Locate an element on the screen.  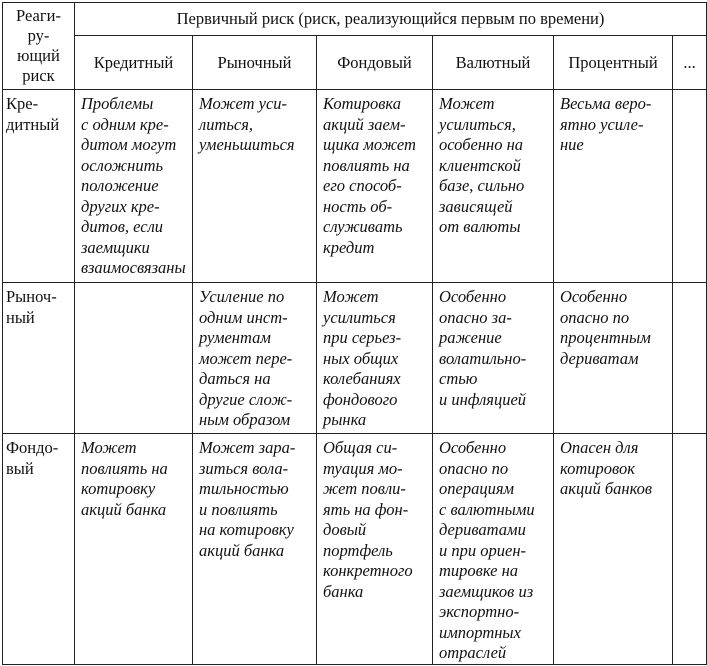
column-header-interest: Процентный is located at coordinates (613, 62).